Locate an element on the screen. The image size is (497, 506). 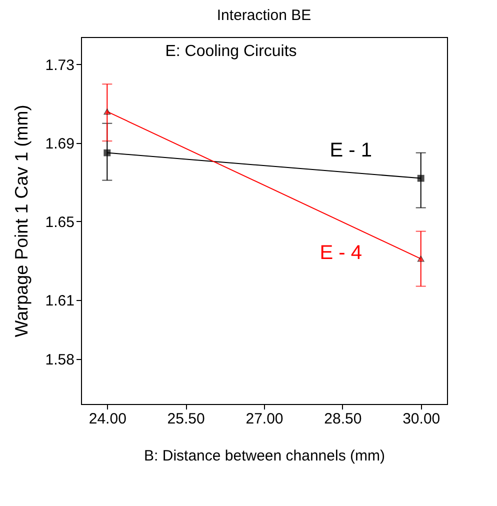
y-tick-label: 1.58 is located at coordinates (59, 359).